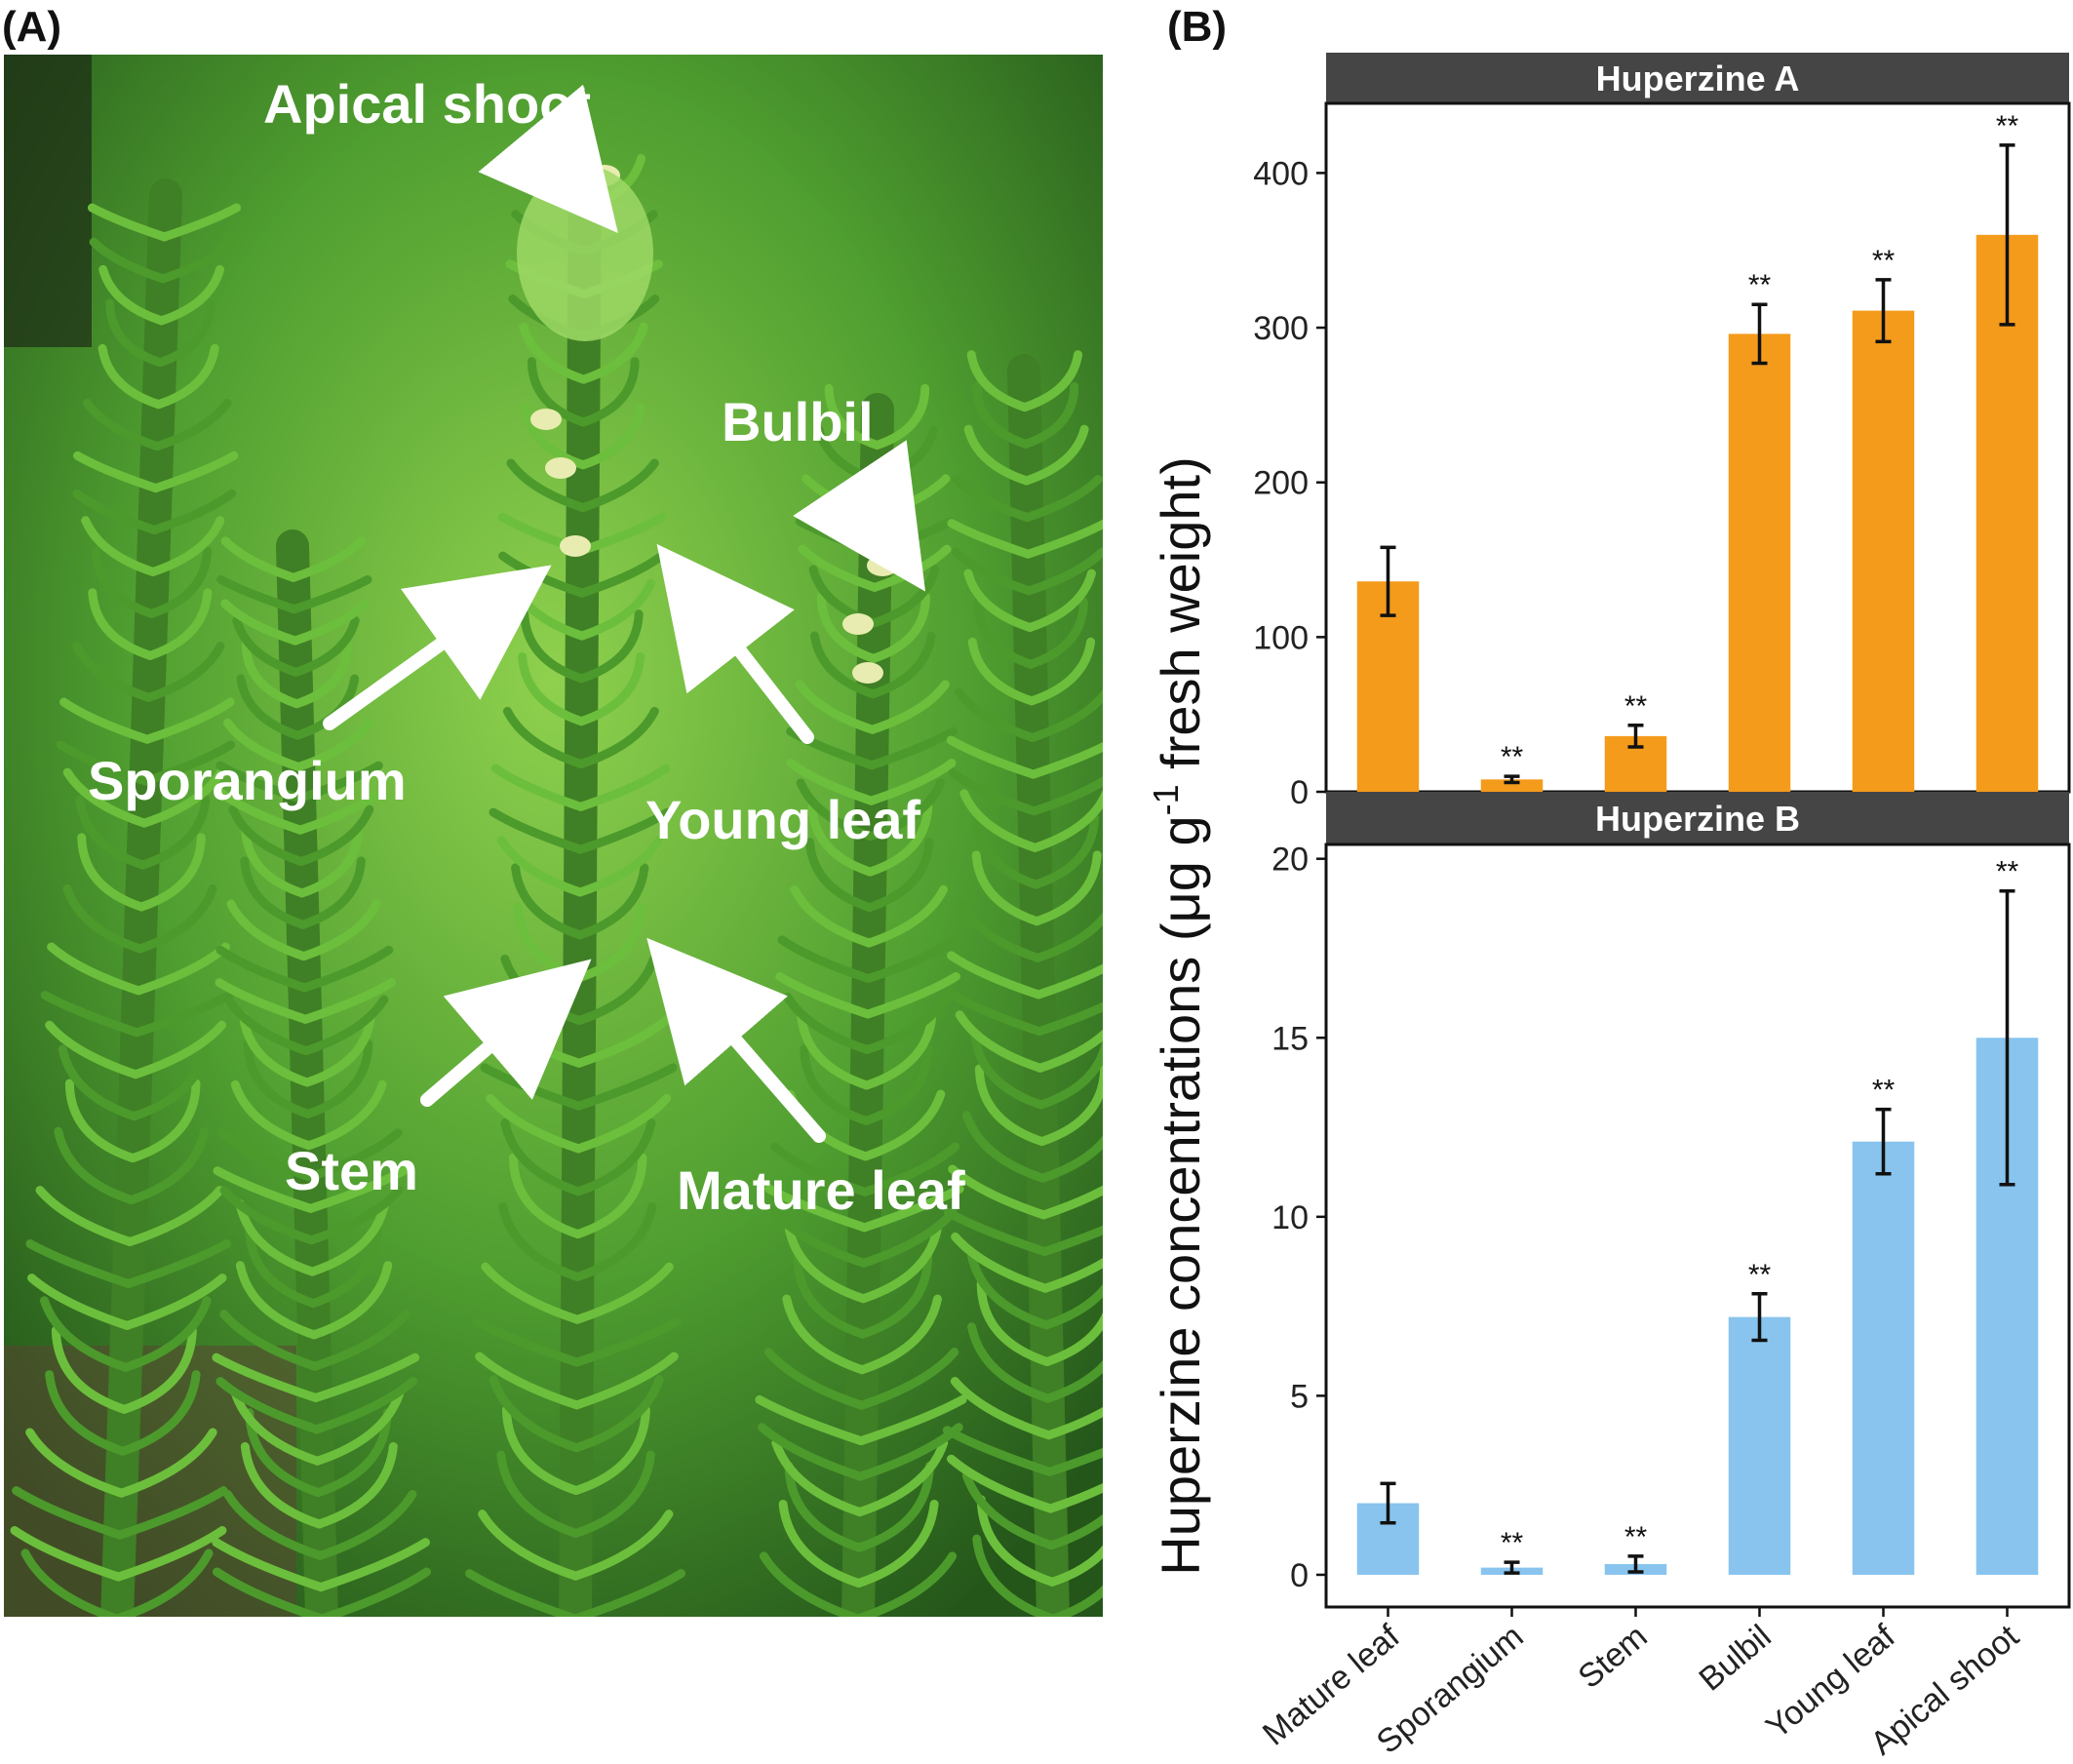 The image size is (2073, 1764). I want to click on y-tick-label: 0, so click(1299, 1575).